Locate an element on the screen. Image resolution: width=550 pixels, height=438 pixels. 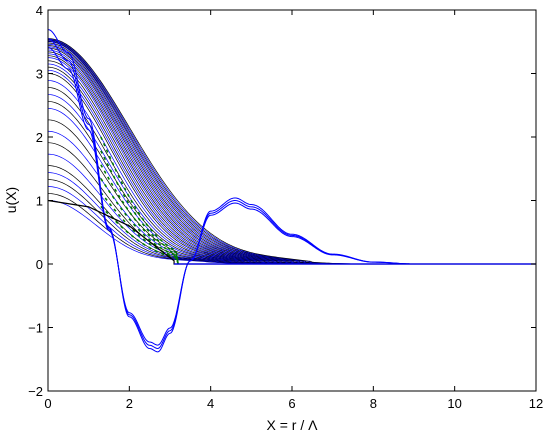
y-tick-label: 3 is located at coordinates (39, 74).